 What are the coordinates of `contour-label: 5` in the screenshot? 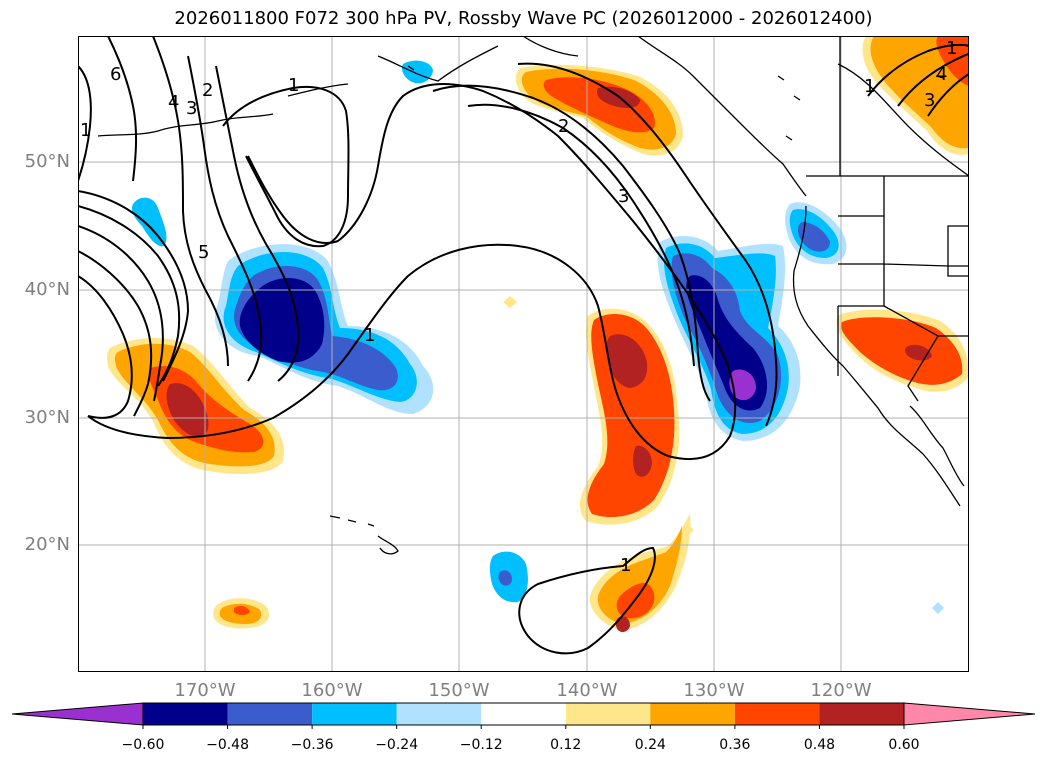 It's located at (203, 252).